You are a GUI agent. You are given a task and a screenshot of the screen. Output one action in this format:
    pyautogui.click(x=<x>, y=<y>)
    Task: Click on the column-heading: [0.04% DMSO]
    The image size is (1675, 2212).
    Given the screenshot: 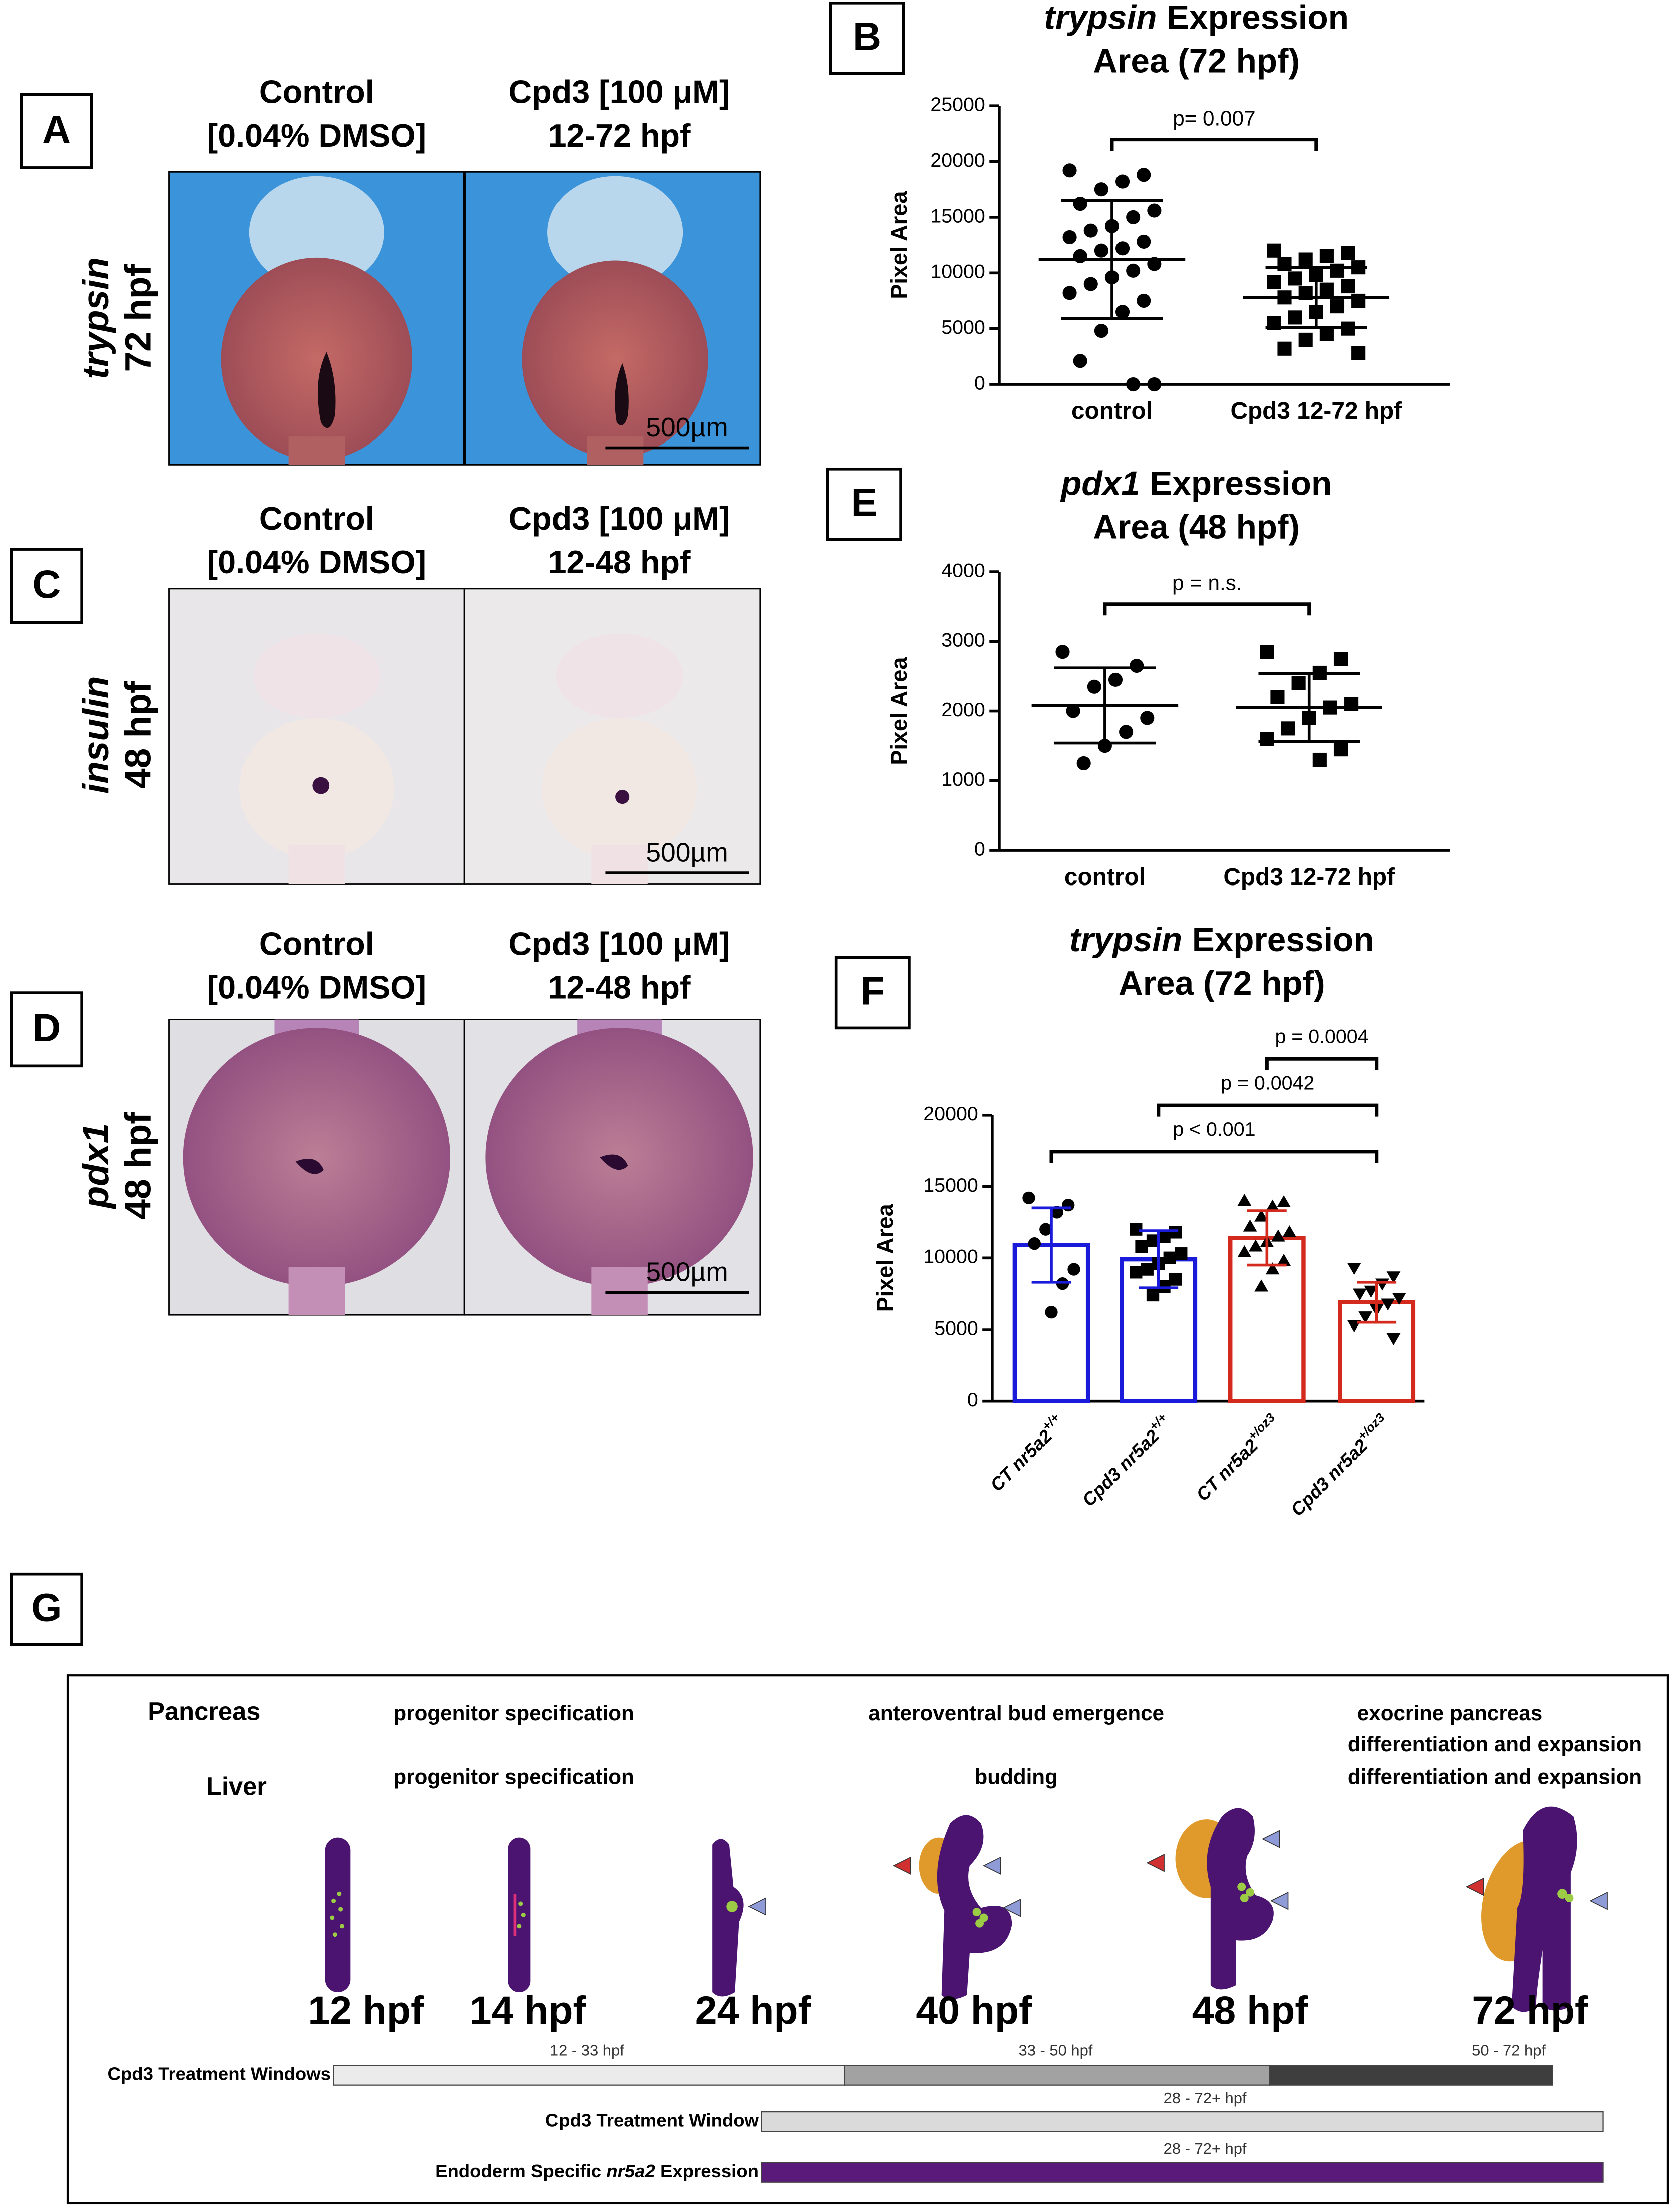 What is the action you would take?
    pyautogui.click(x=317, y=988)
    